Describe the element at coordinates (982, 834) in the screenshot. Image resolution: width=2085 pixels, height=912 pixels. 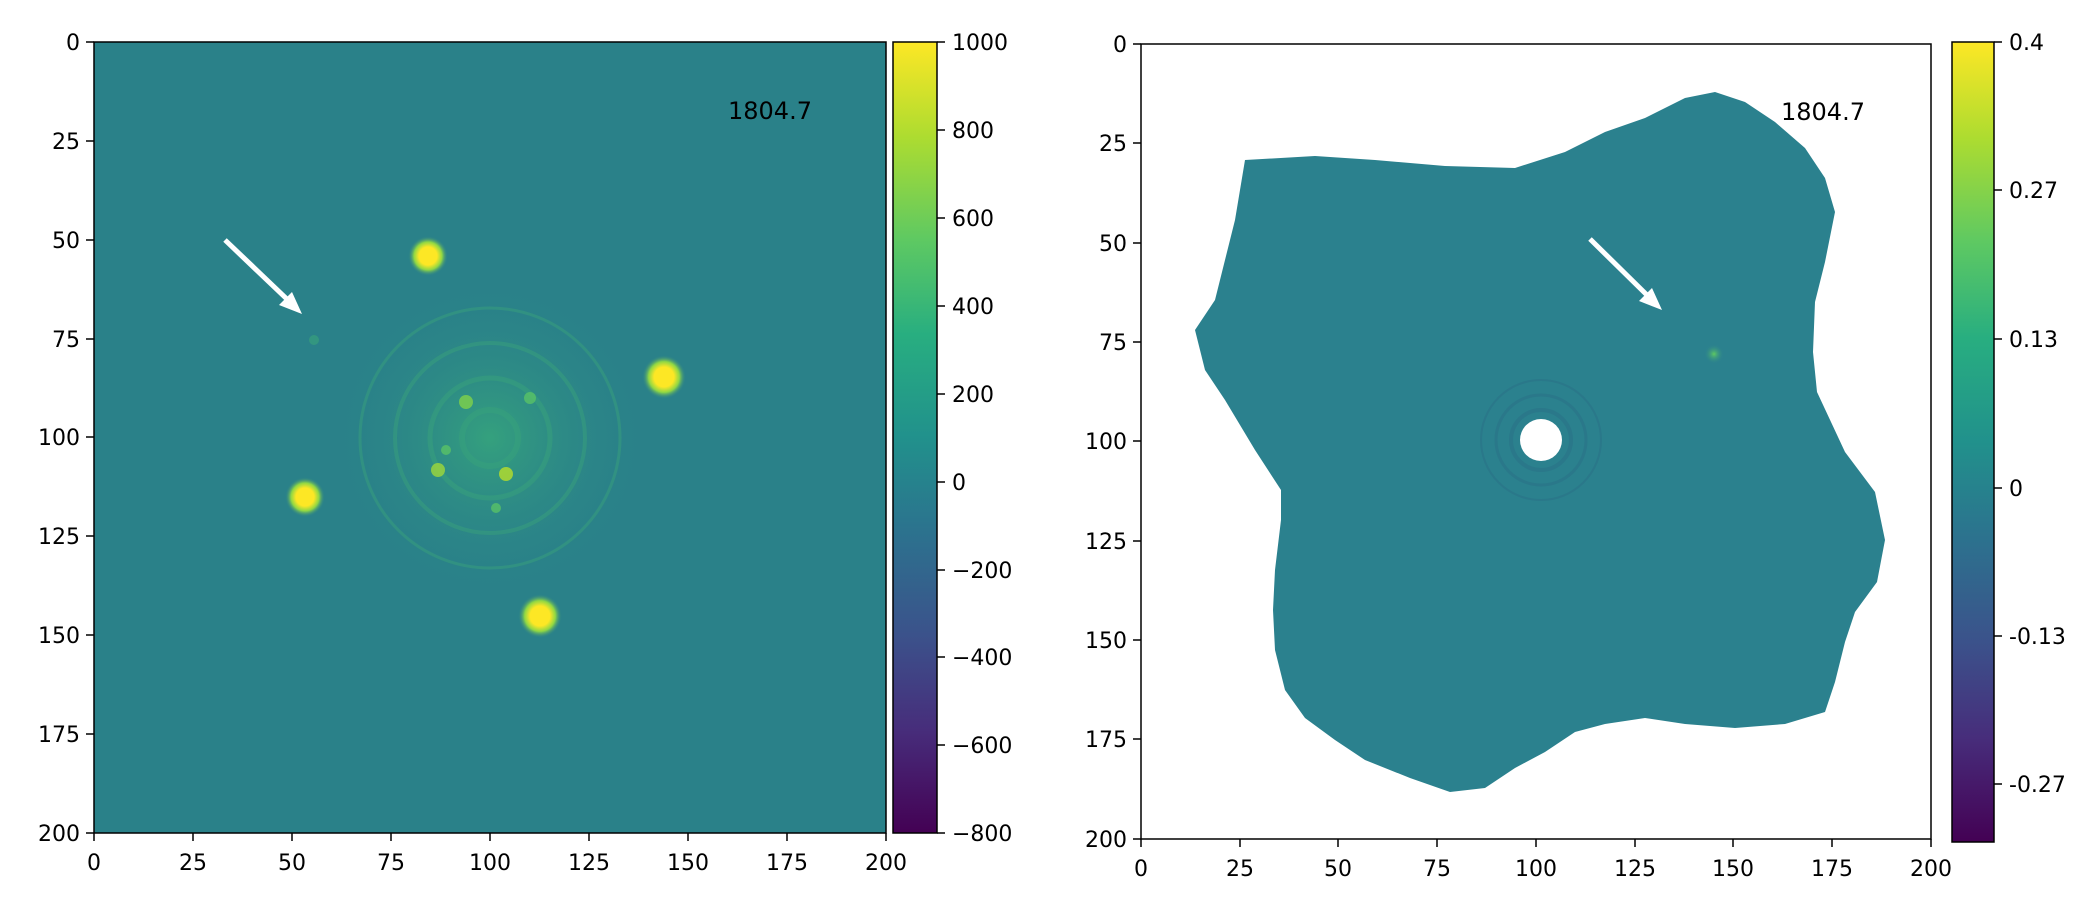
I see `colorbar-tick-label: −800` at that location.